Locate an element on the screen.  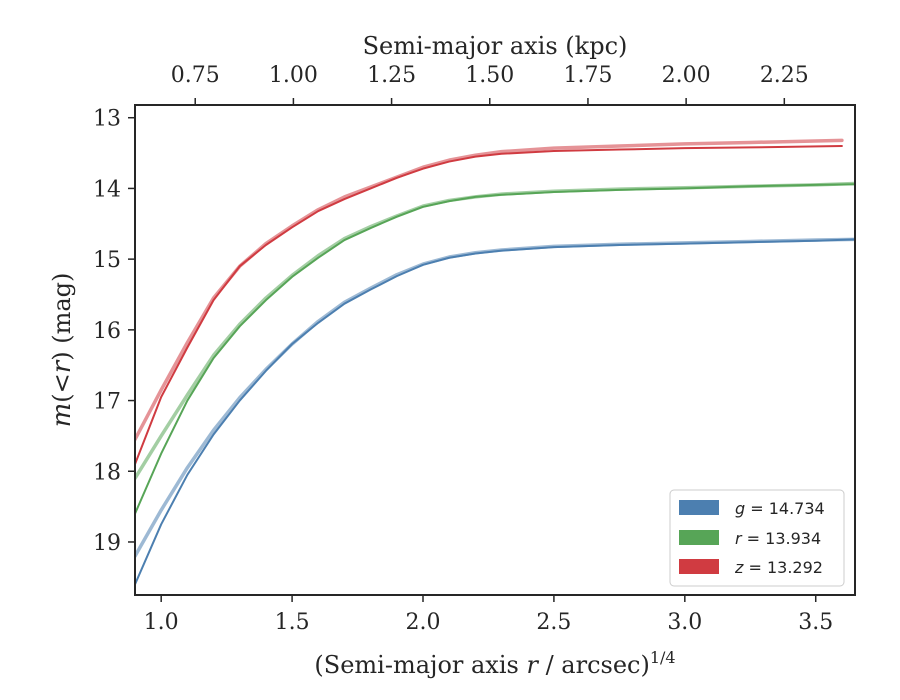
x-tick-label: 1.5 is located at coordinates (292, 622).